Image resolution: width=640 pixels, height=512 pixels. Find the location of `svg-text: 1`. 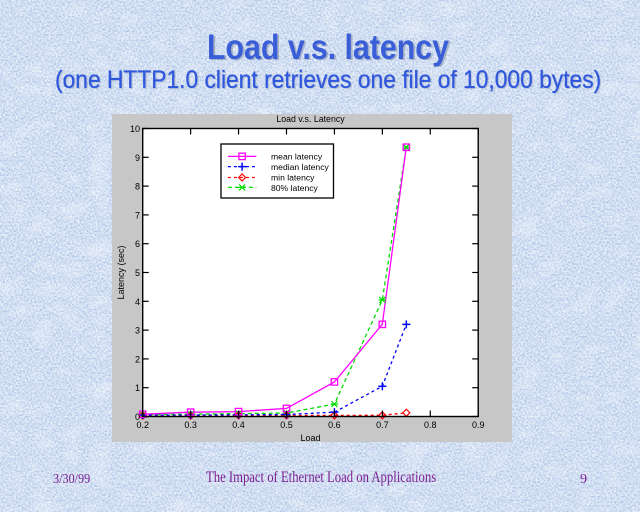

svg-text: 1 is located at coordinates (137, 388).